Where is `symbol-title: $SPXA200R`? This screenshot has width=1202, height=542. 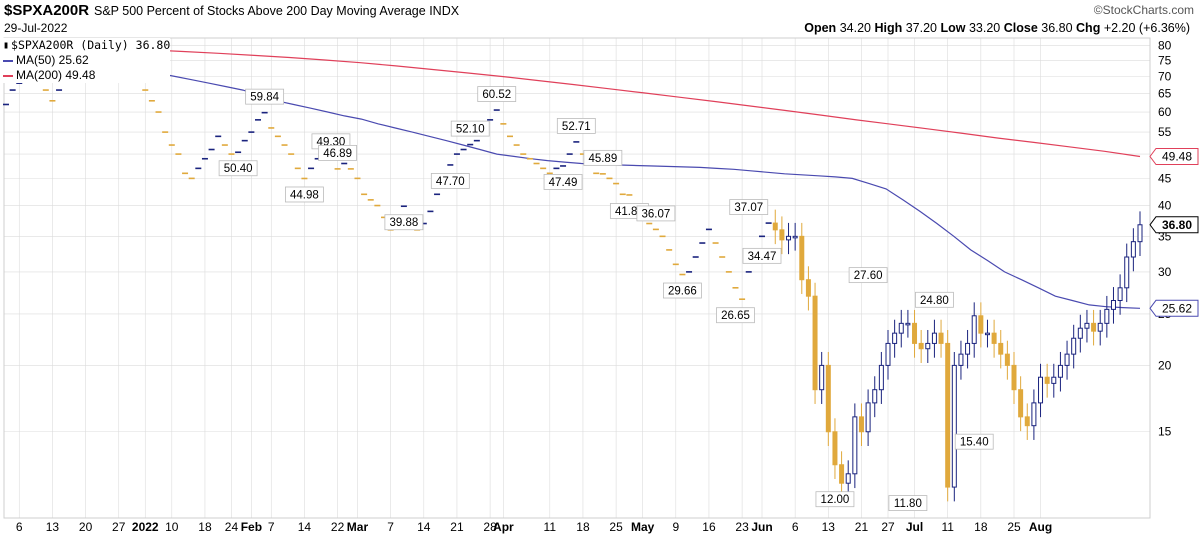
symbol-title: $SPXA200R is located at coordinates (47, 10).